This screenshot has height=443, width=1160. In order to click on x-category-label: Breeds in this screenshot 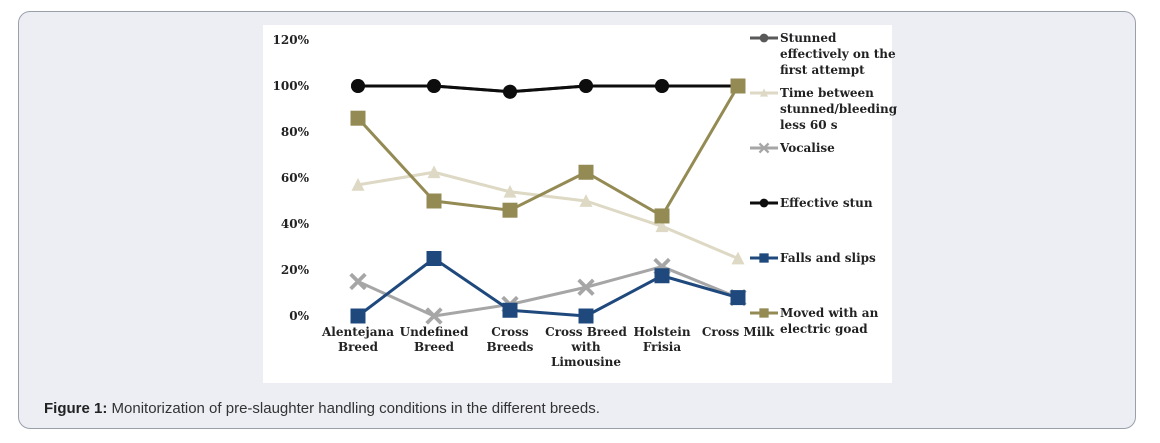, I will do `click(510, 347)`.